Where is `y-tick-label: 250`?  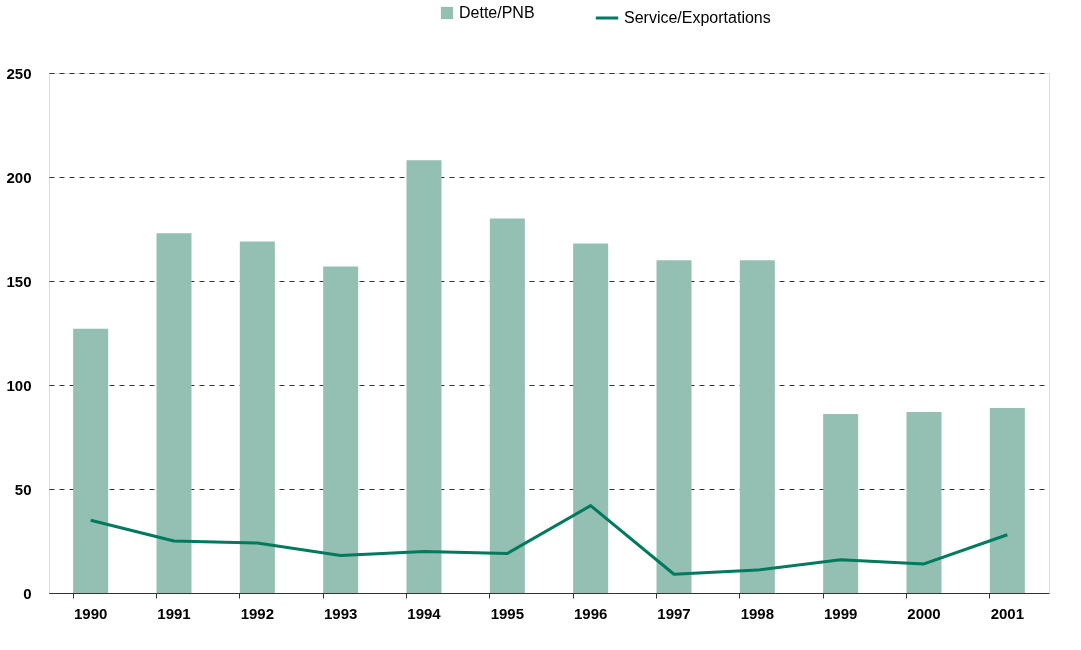 y-tick-label: 250 is located at coordinates (19, 73).